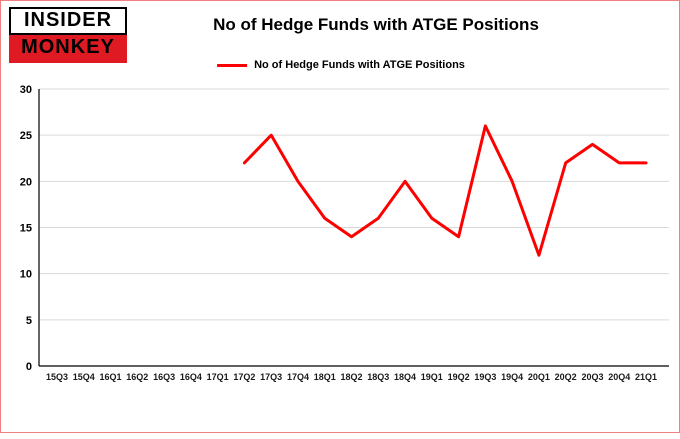  What do you see at coordinates (271, 377) in the screenshot?
I see `x-tick-label: 17Q3` at bounding box center [271, 377].